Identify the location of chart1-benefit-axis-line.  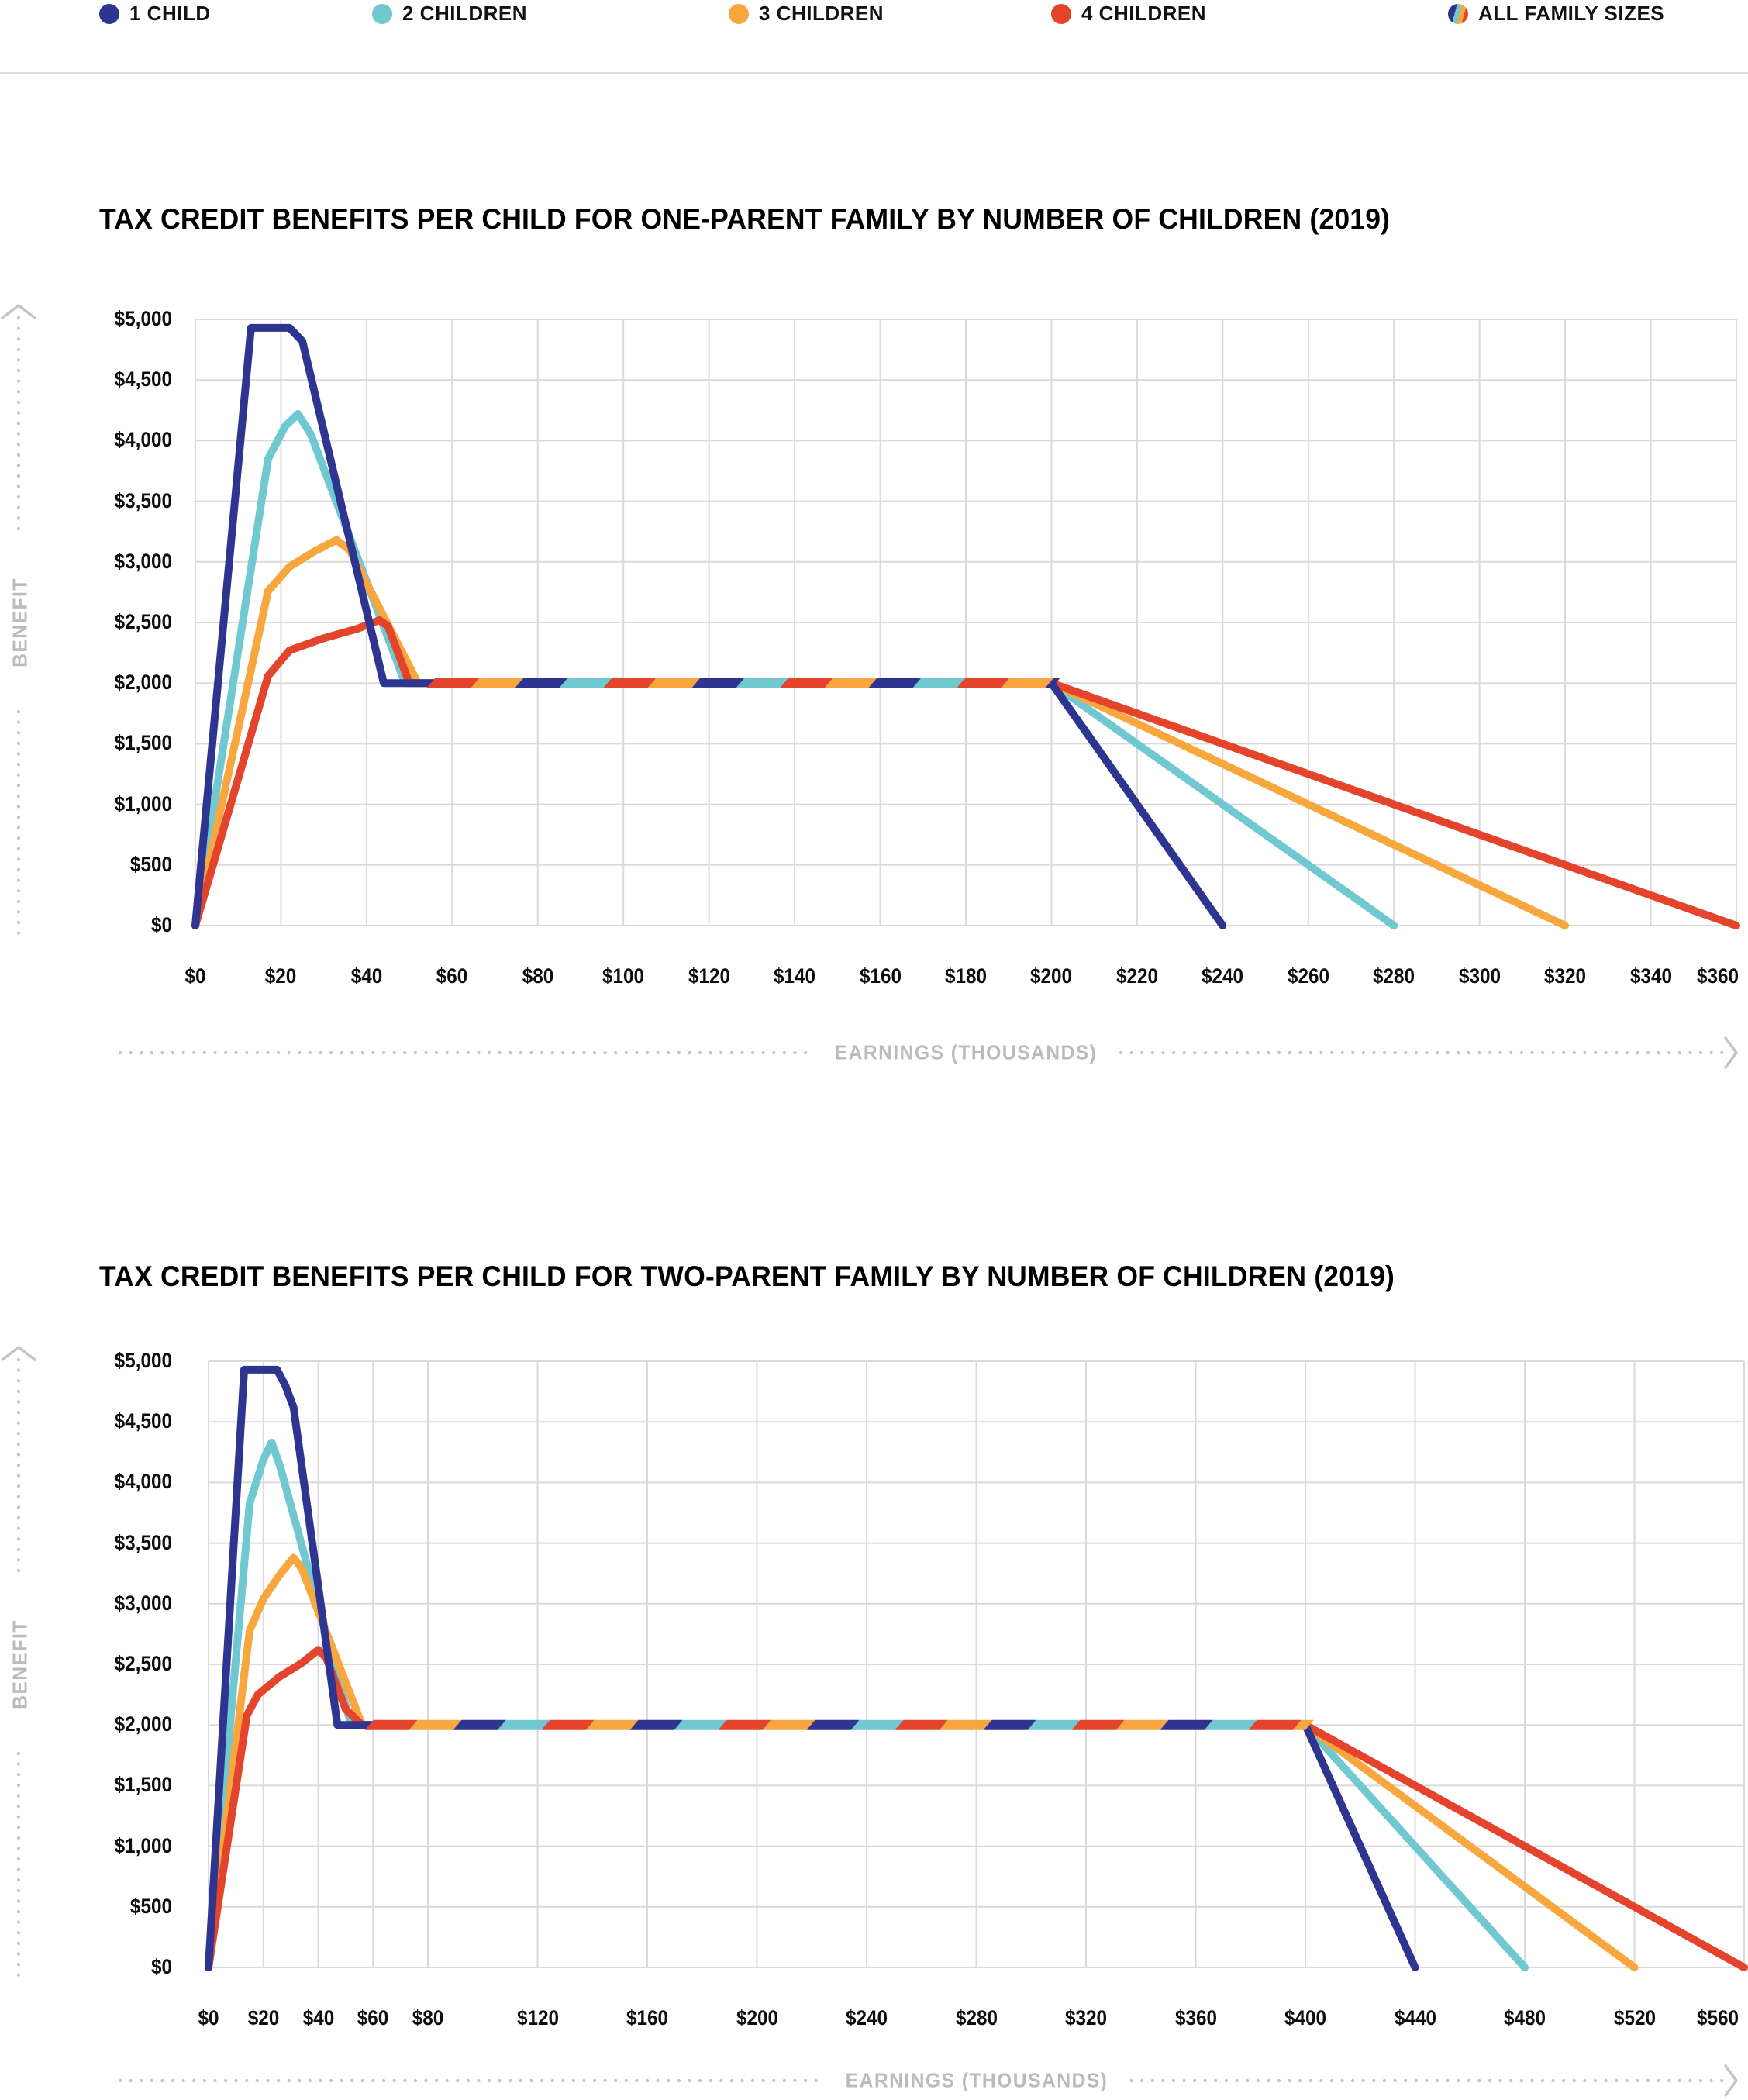
(18, 623).